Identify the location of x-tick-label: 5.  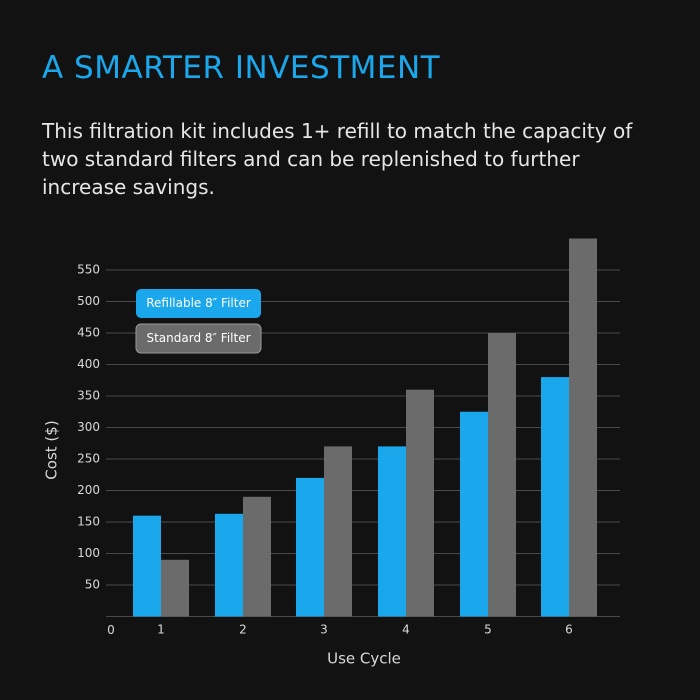
(488, 630).